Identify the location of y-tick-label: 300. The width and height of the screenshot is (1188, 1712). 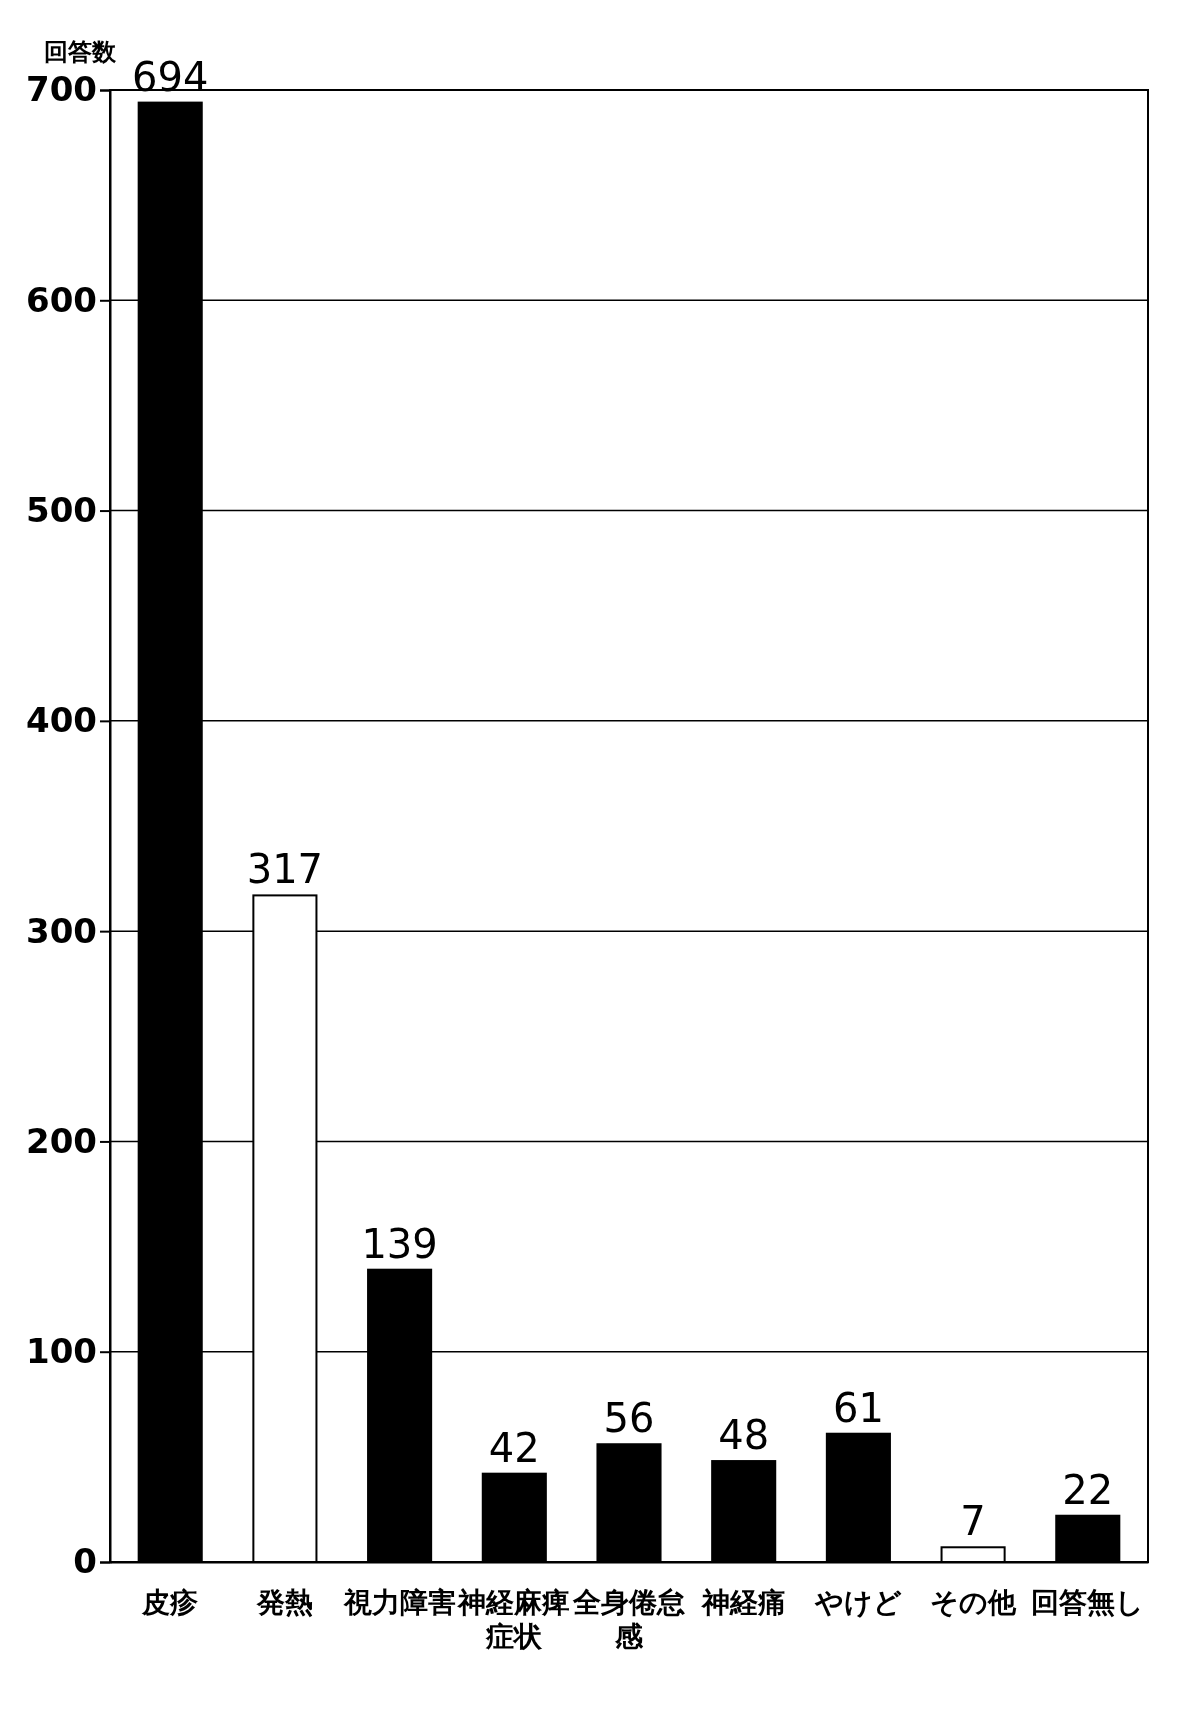
(61, 930).